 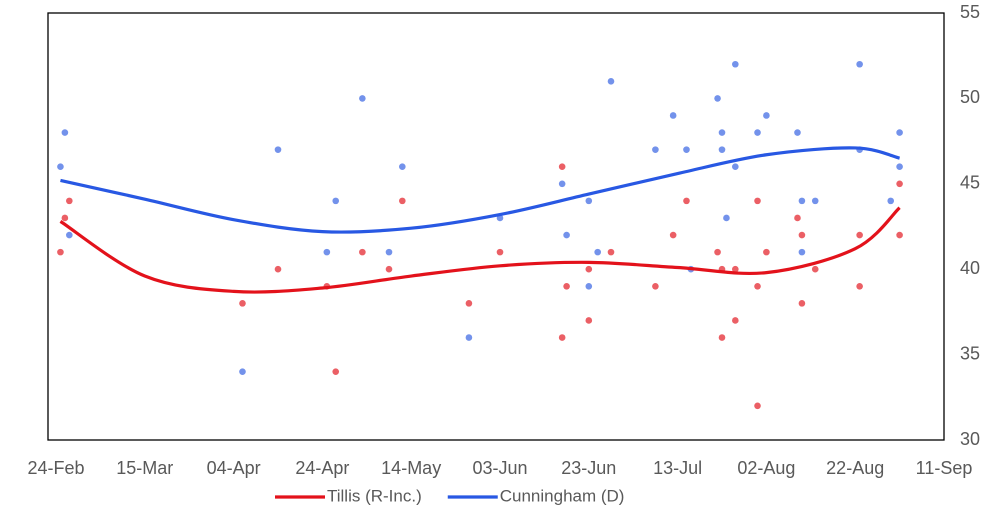 What do you see at coordinates (588, 468) in the screenshot?
I see `x-tick-label: 23-Jun` at bounding box center [588, 468].